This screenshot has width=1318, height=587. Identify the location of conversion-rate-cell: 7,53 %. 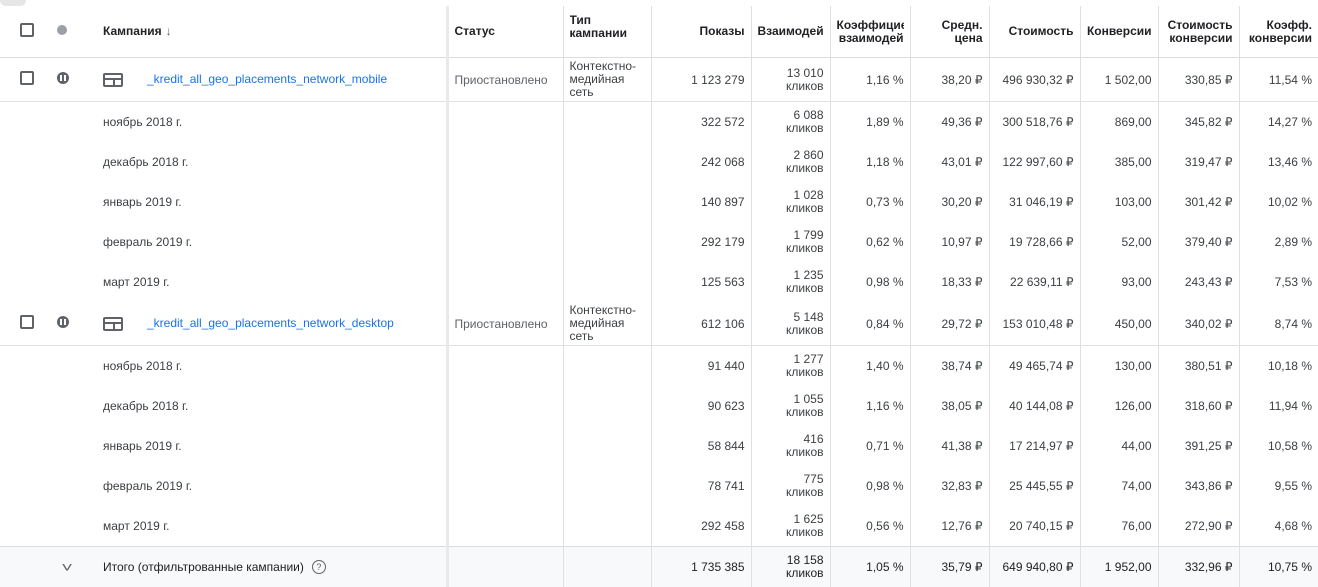
(1278, 282).